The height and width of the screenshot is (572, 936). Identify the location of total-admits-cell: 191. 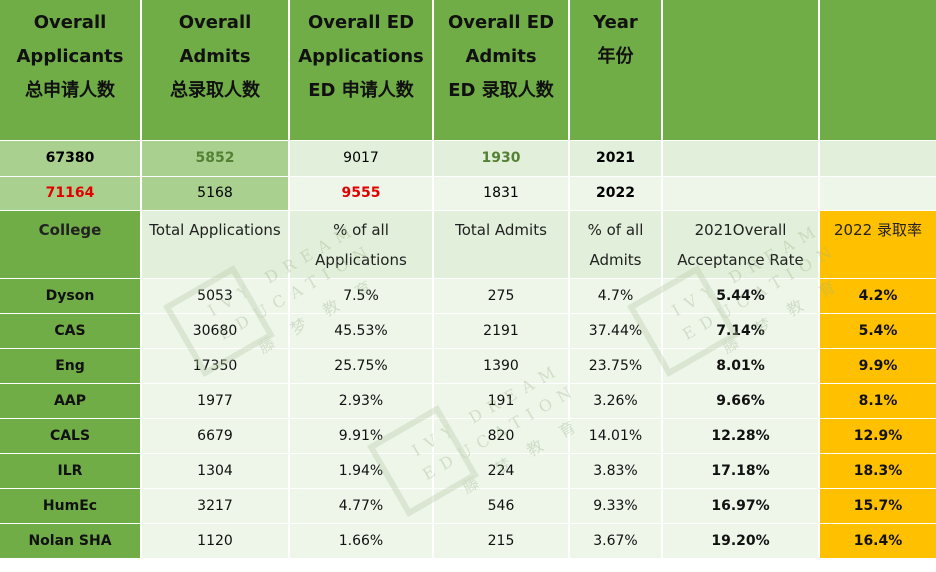
(501, 401).